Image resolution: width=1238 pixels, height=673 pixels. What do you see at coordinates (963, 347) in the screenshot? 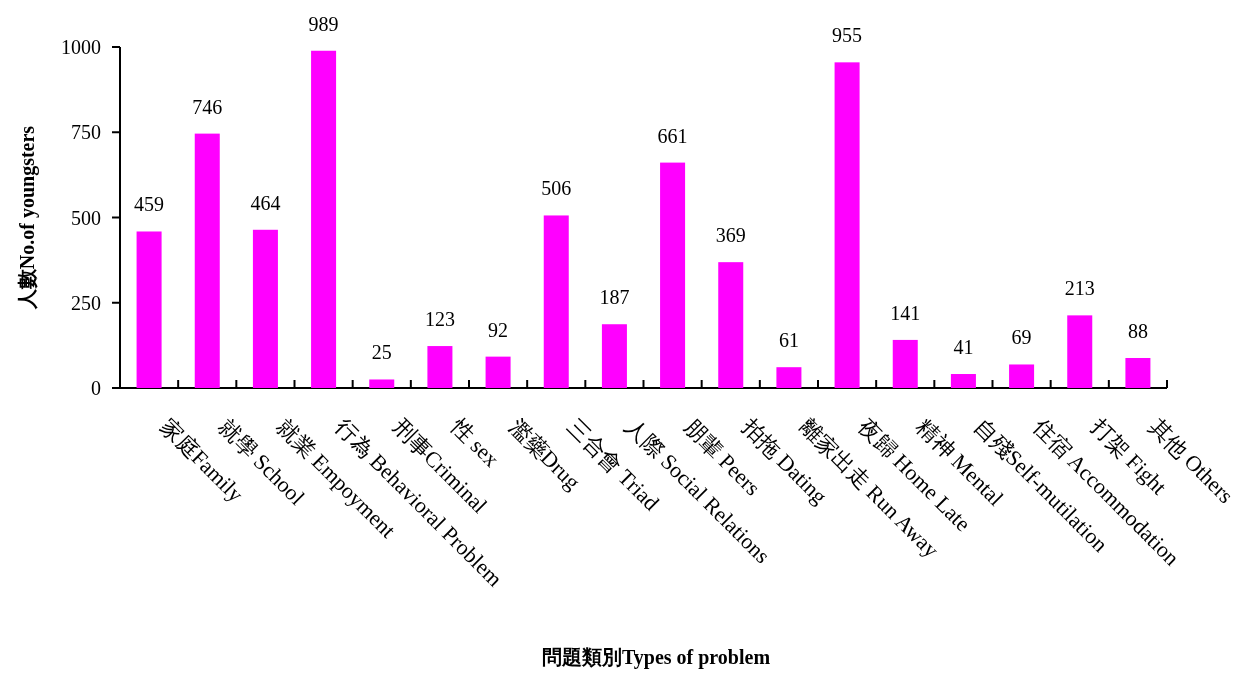
I see `data-label: 41` at bounding box center [963, 347].